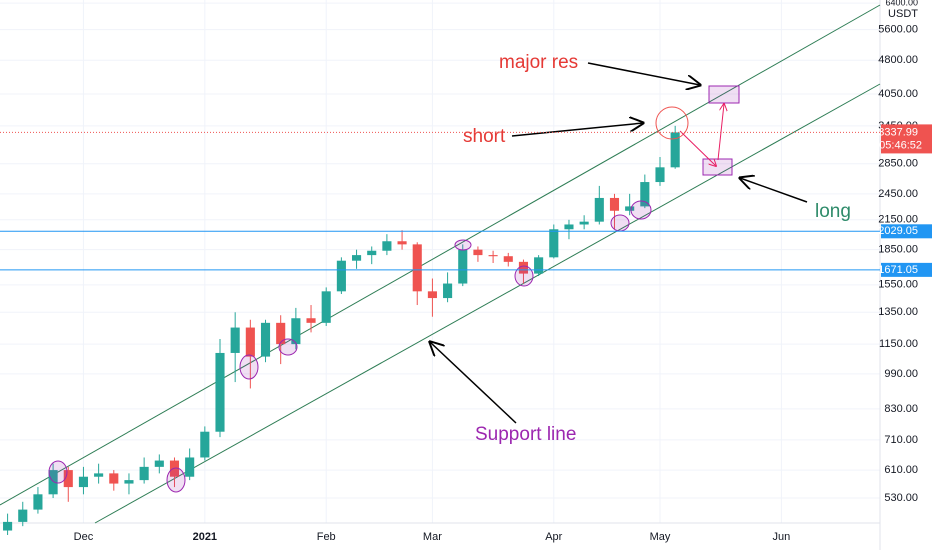  I want to click on x-tick-label: Feb, so click(326, 537).